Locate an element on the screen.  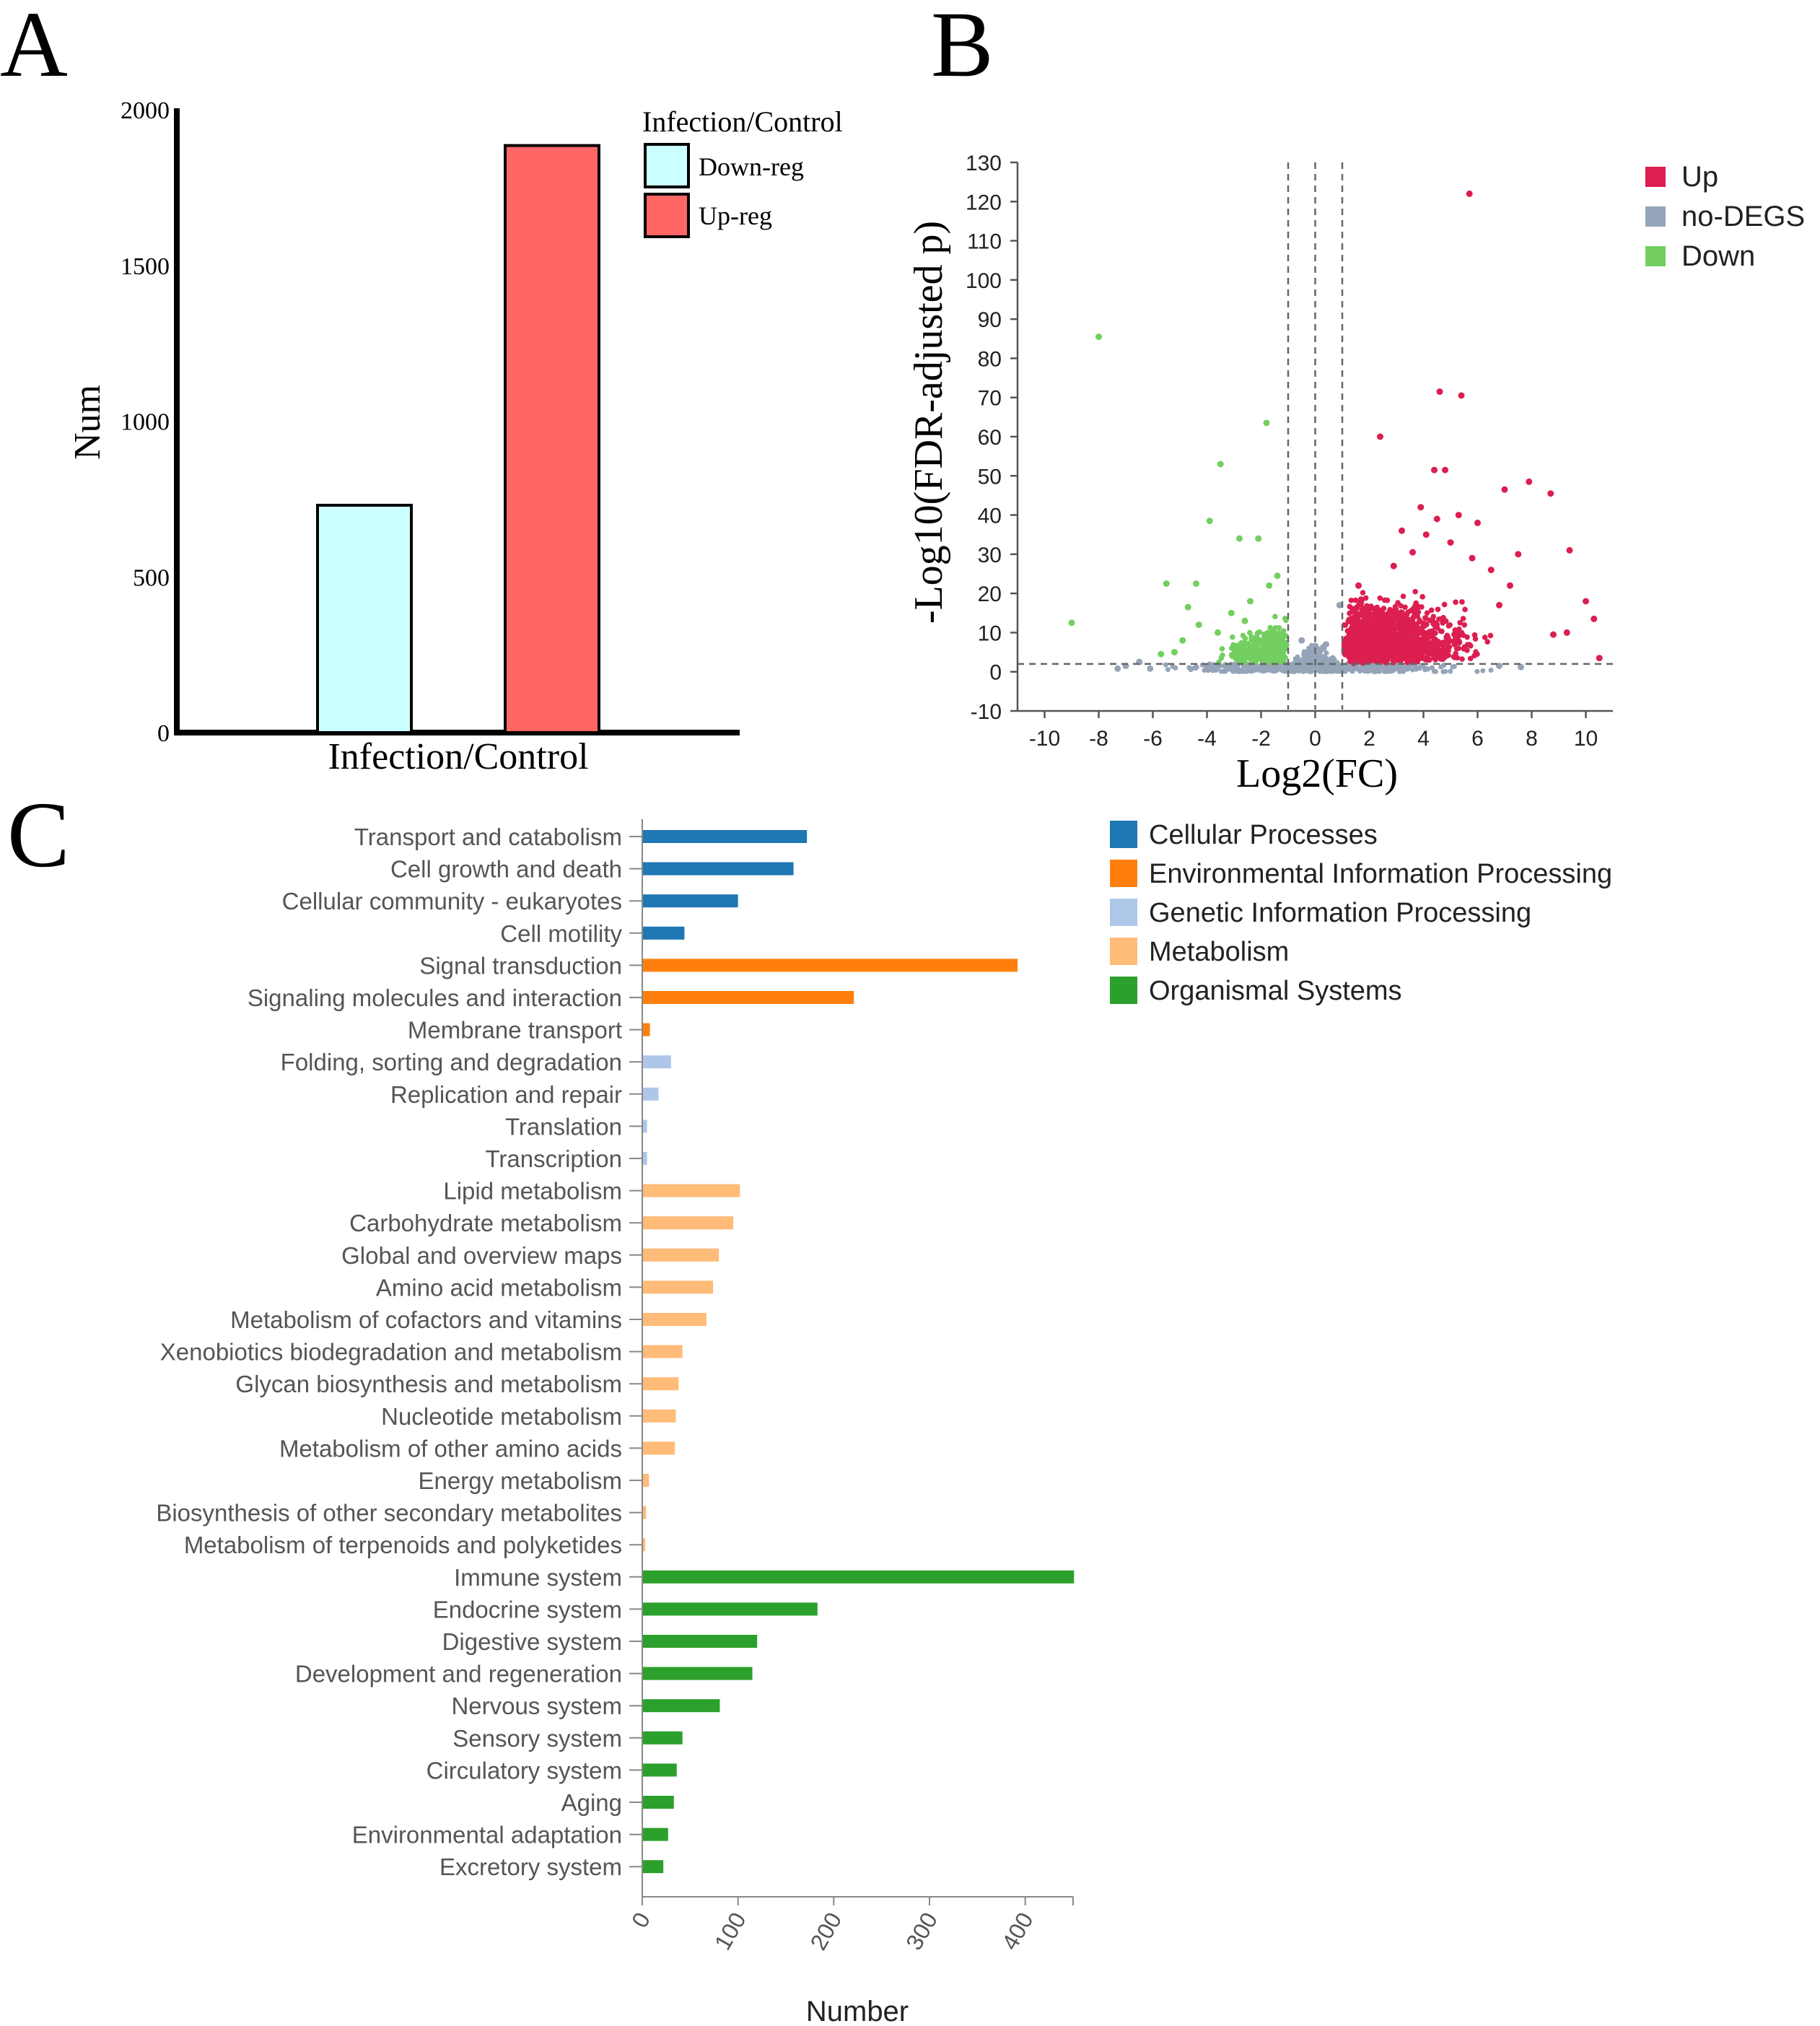
panel-c-category-label: Circulatory system is located at coordinates (524, 1770).